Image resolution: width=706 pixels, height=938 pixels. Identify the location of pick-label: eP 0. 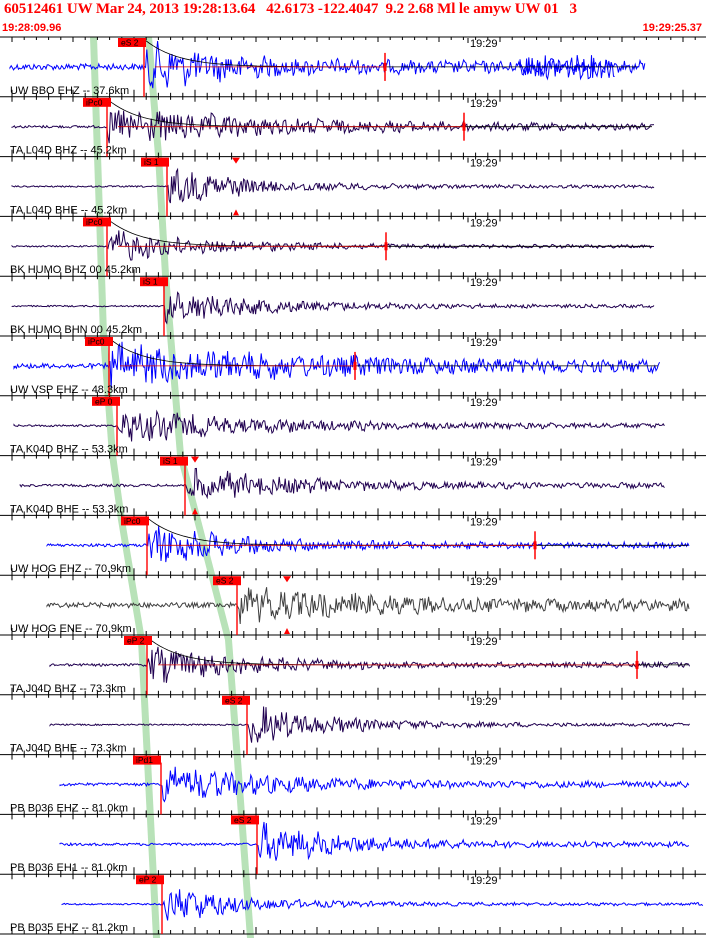
(104, 401).